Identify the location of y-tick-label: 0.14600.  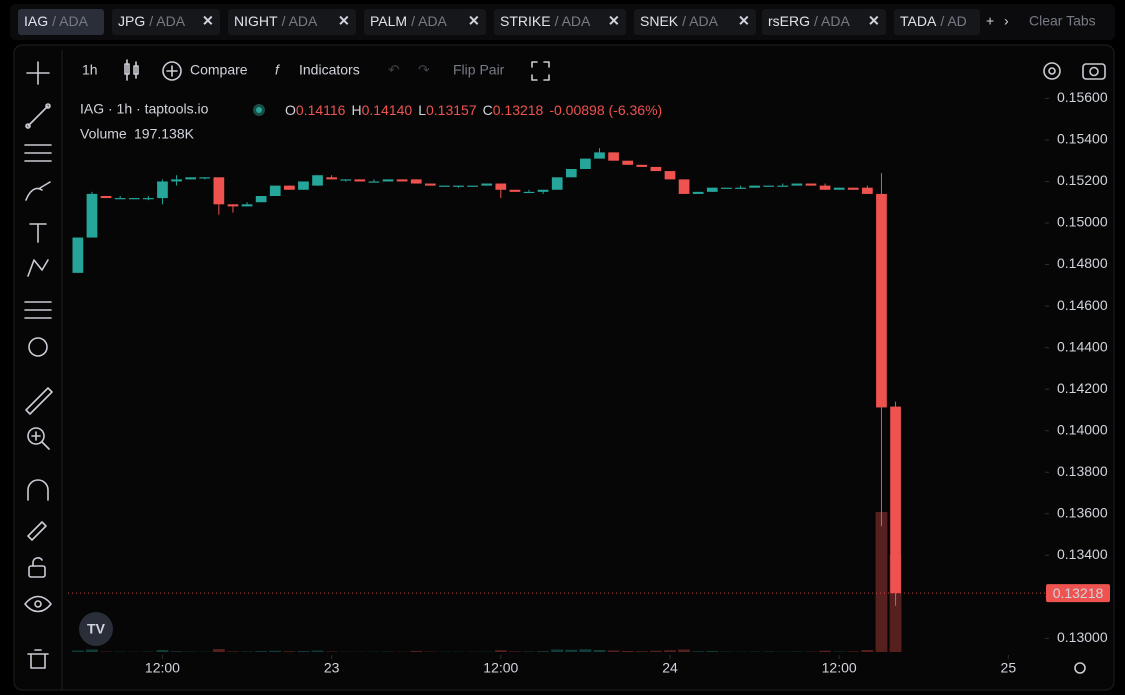
(1082, 305).